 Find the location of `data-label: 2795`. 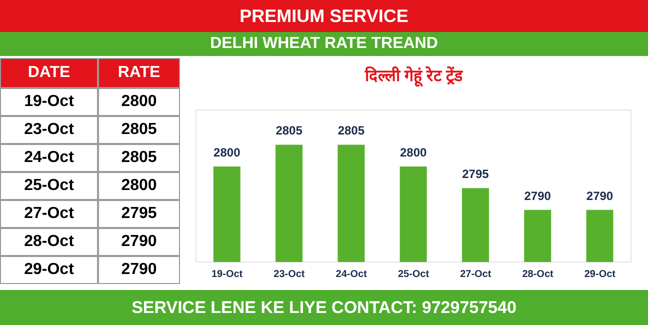

data-label: 2795 is located at coordinates (476, 174).